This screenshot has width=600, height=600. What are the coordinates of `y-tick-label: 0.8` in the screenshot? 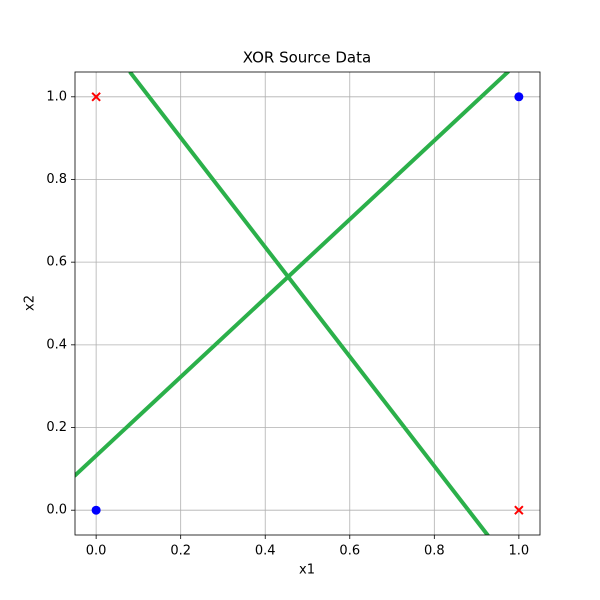 It's located at (56, 179).